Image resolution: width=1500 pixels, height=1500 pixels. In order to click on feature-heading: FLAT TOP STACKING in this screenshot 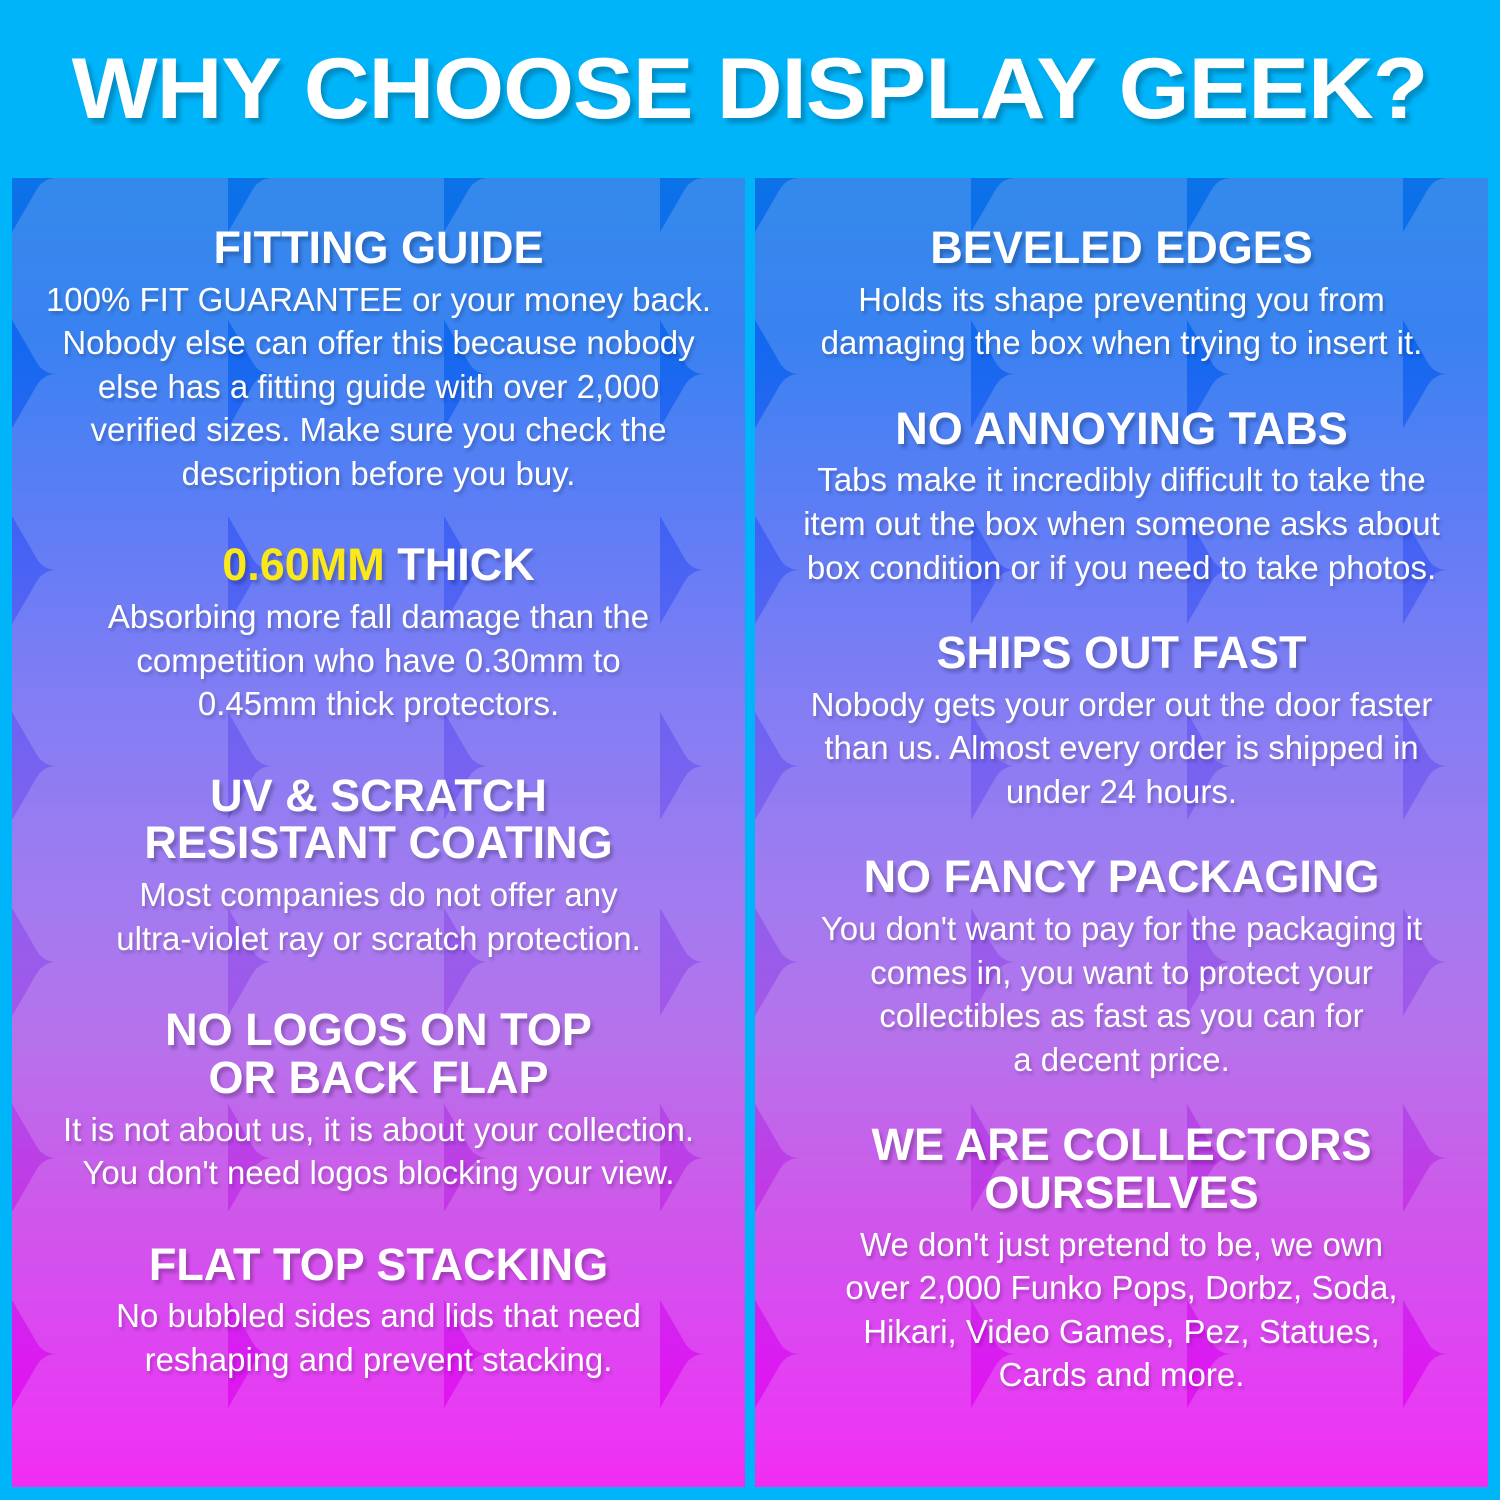, I will do `click(378, 1264)`.